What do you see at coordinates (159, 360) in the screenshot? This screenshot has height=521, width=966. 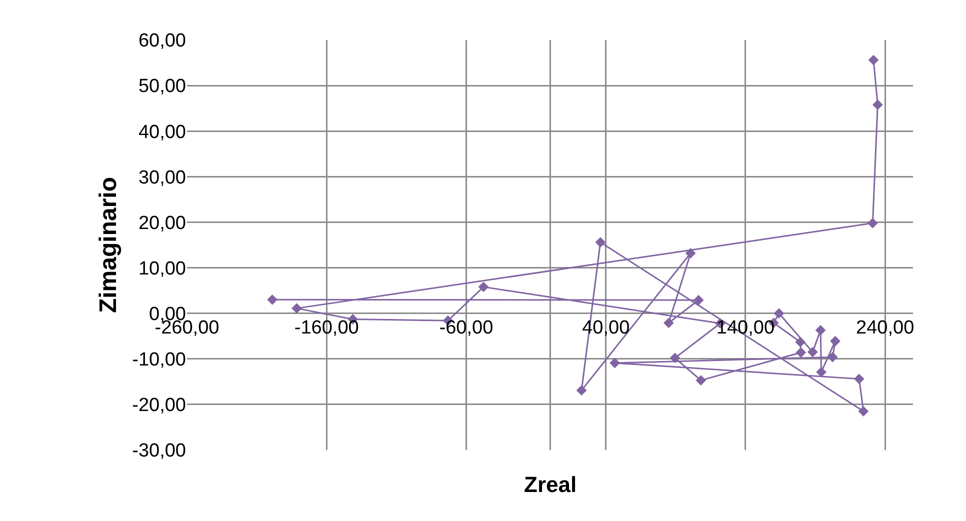 I see `y-tick-label: -10,00` at bounding box center [159, 360].